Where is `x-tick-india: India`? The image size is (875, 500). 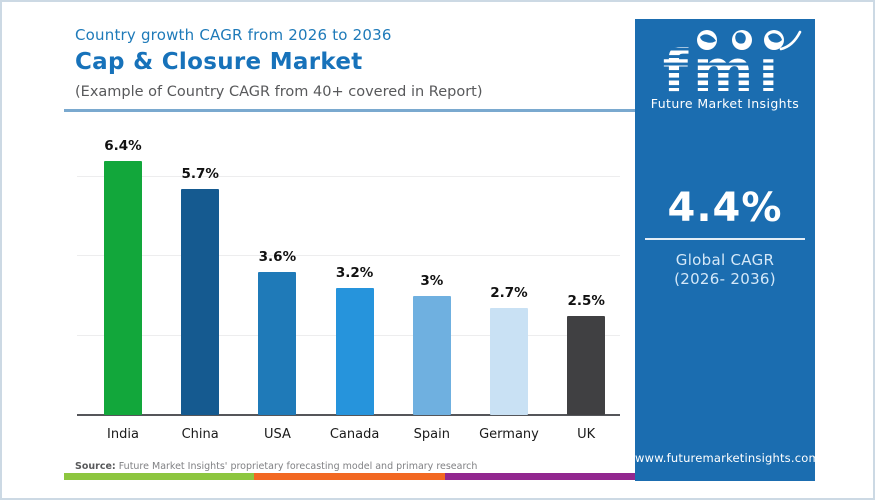 x-tick-india: India is located at coordinates (123, 434).